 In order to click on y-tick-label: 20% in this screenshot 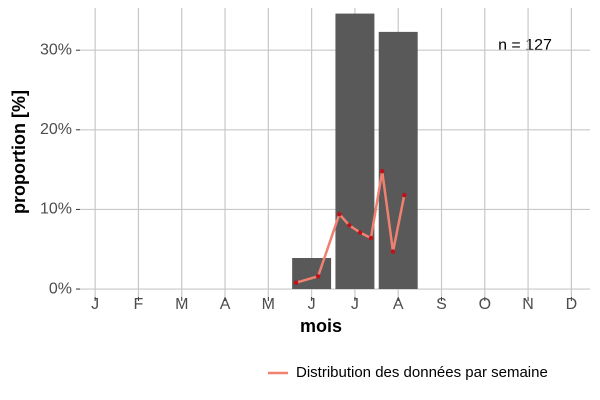, I will do `click(56, 129)`.